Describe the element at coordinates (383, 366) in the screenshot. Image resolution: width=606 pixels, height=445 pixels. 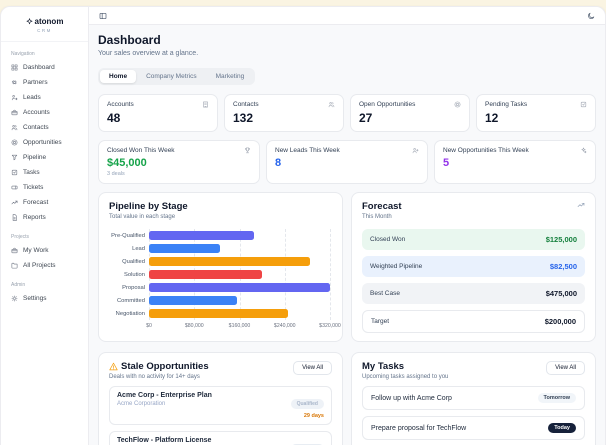
I see `tasks-title: My Tasks` at that location.